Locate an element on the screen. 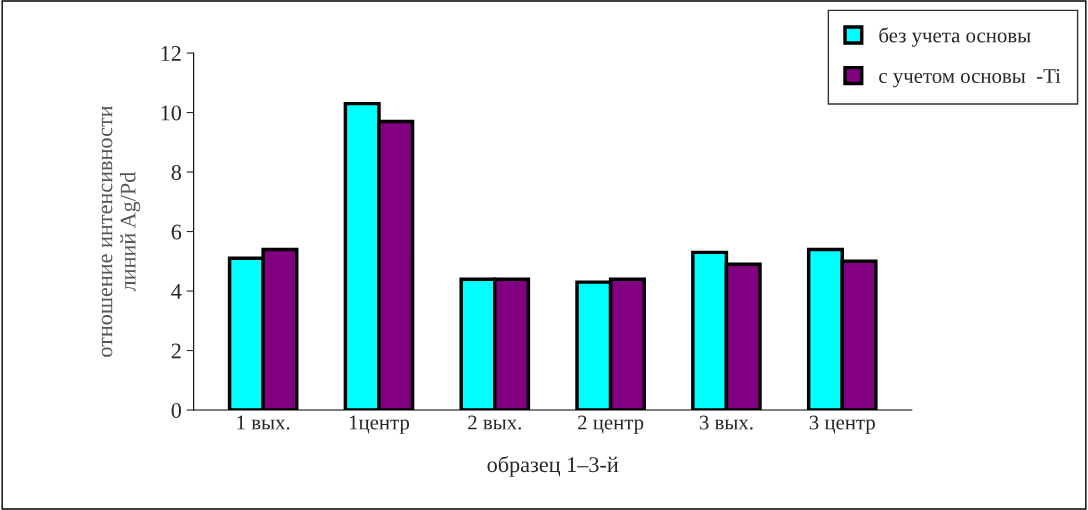 This screenshot has width=1088, height=510. x-tick-label: 3 вых. is located at coordinates (726, 422).